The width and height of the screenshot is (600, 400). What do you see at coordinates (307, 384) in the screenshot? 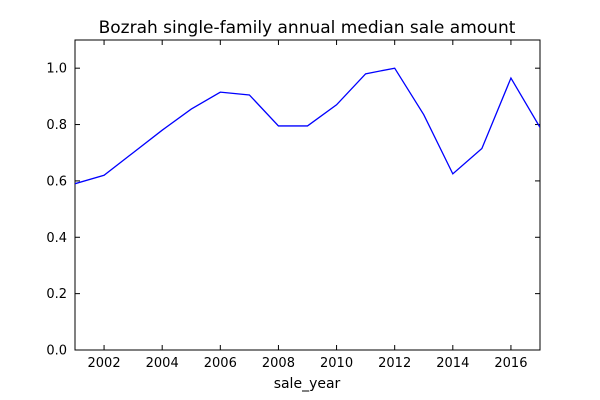
I see `x-axis-label: sale_year` at bounding box center [307, 384].